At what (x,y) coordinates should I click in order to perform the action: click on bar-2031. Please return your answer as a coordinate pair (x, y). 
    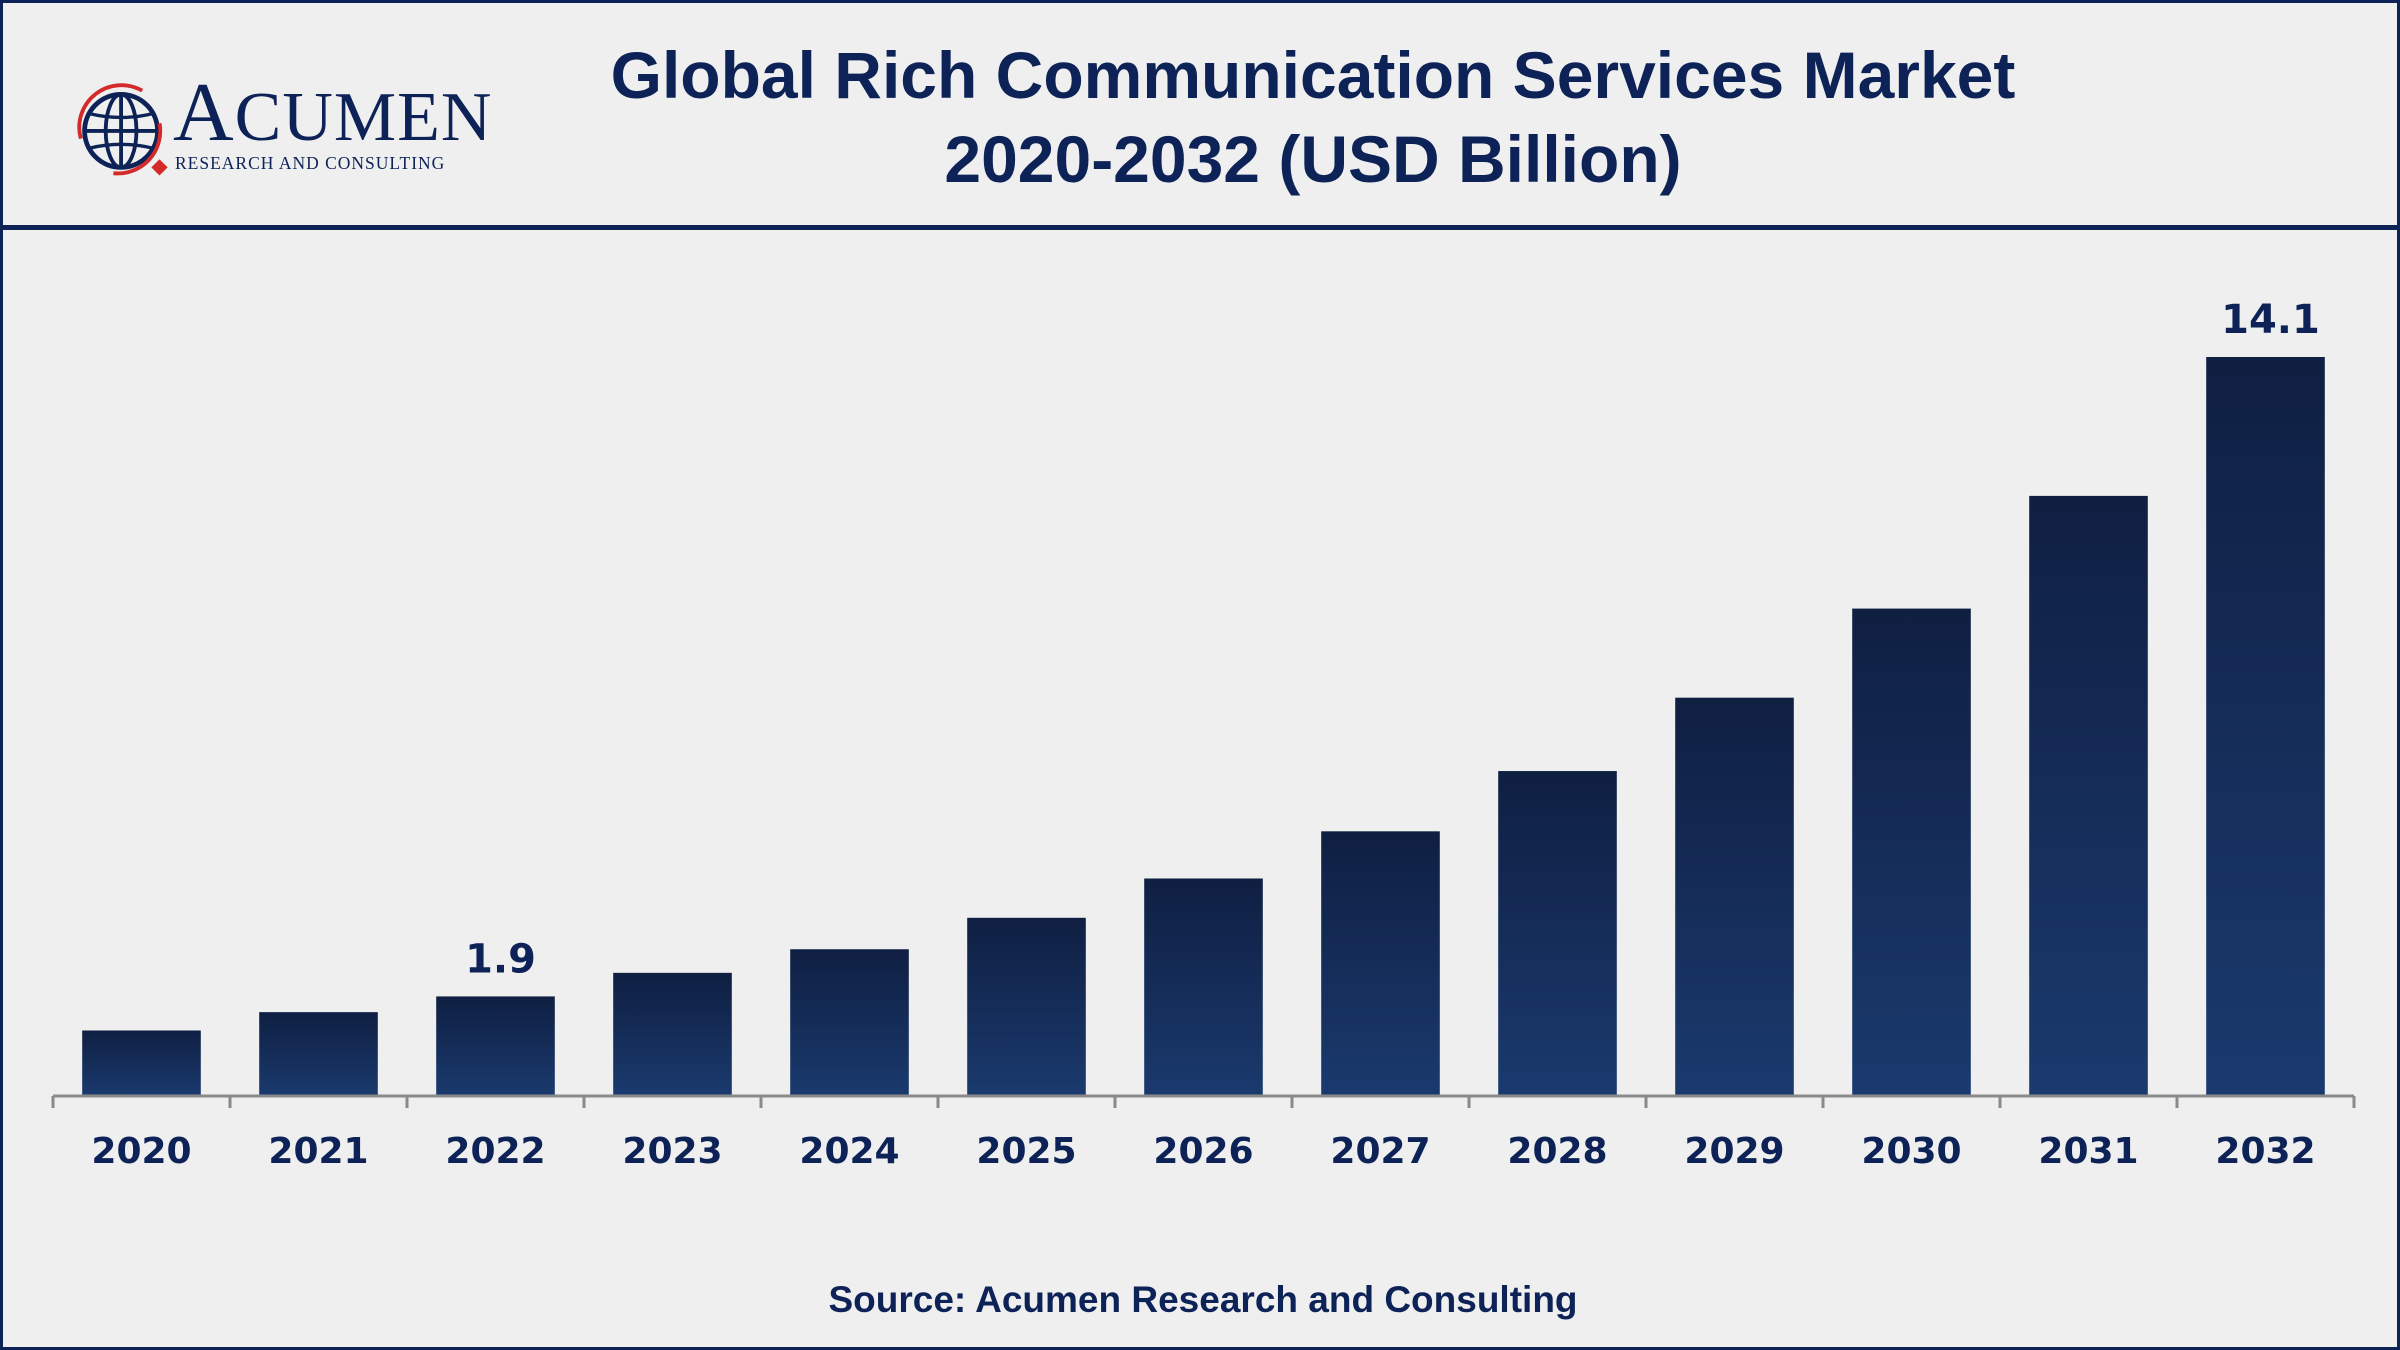
    Looking at the image, I should click on (2088, 795).